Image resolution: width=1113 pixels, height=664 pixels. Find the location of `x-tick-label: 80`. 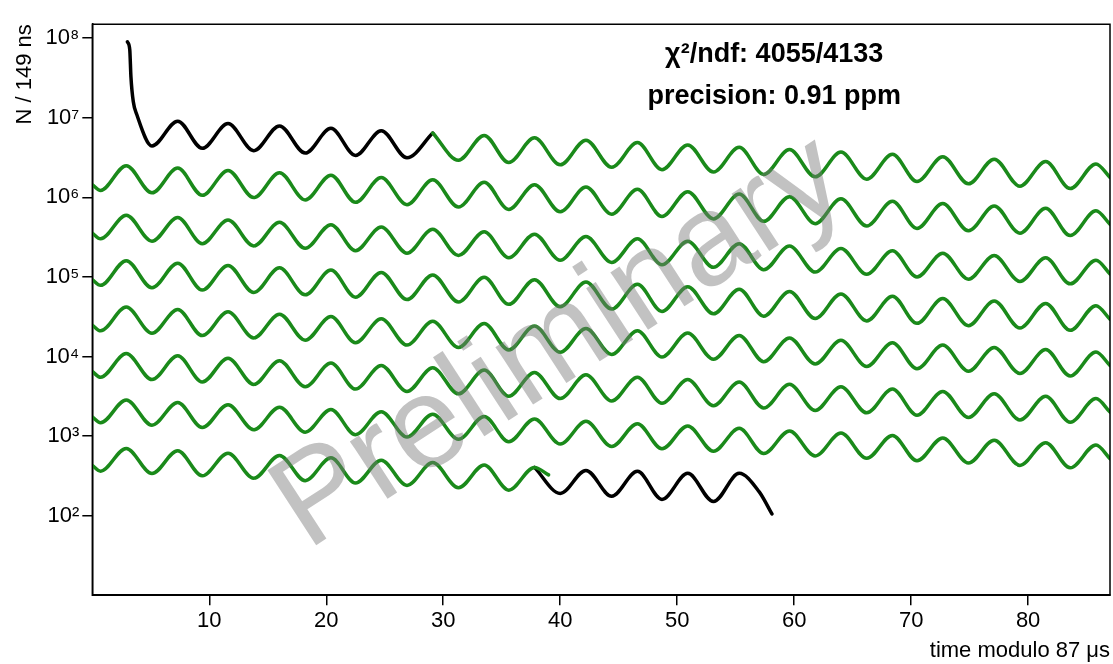

x-tick-label: 80 is located at coordinates (1028, 620).